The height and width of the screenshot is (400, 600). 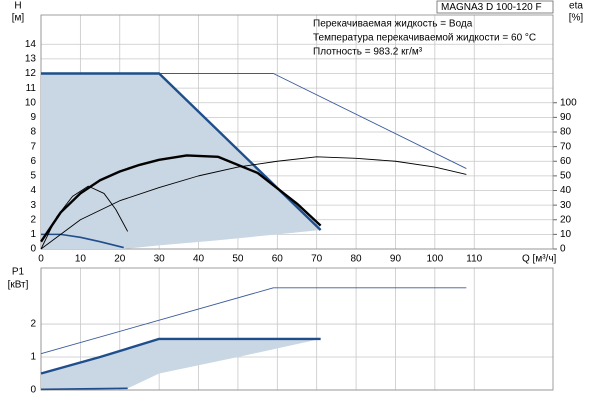 What do you see at coordinates (576, 18) in the screenshot?
I see `y2-axis-unit: [%]` at bounding box center [576, 18].